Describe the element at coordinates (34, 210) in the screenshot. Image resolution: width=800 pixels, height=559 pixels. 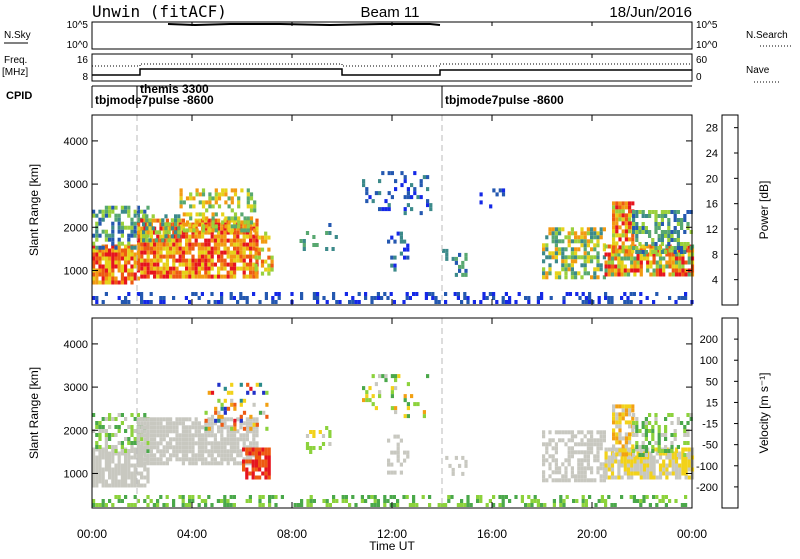
I see `power-ylabel: Slant Range [km]` at that location.